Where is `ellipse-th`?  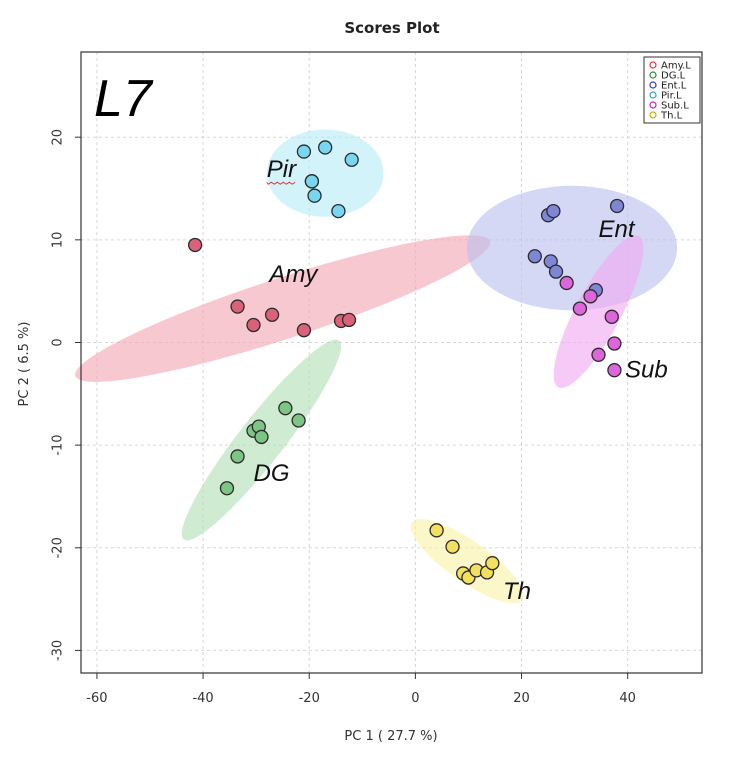 ellipse-th is located at coordinates (467, 561).